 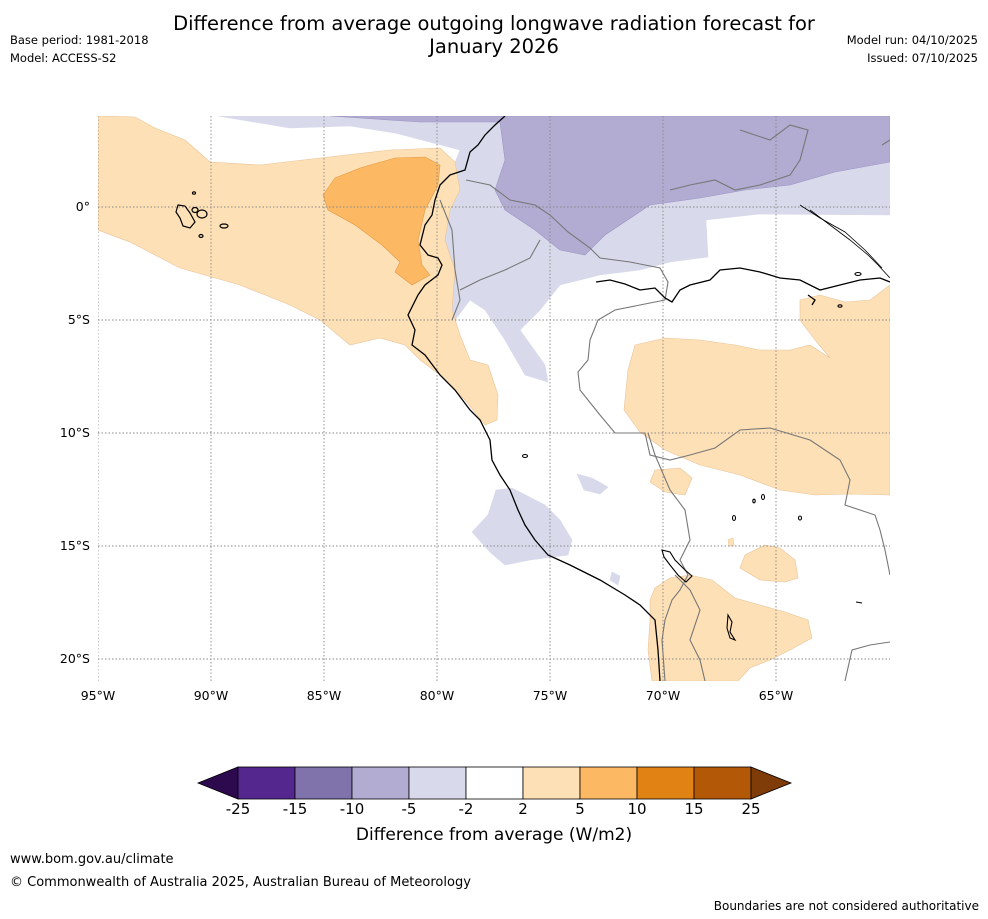 What do you see at coordinates (63, 58) in the screenshot?
I see `model-name: Model: ACCESS-S2` at bounding box center [63, 58].